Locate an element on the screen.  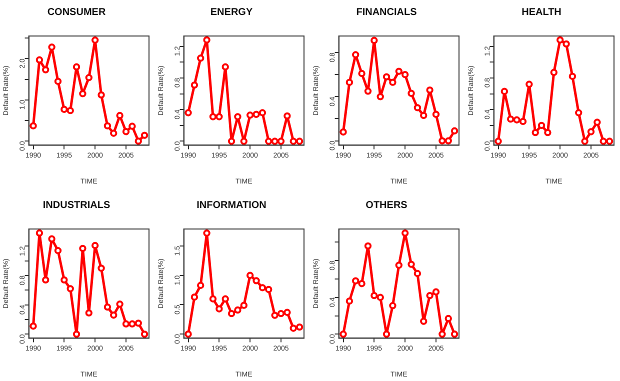
chart-title: CONSUMER is located at coordinates (76, 12).